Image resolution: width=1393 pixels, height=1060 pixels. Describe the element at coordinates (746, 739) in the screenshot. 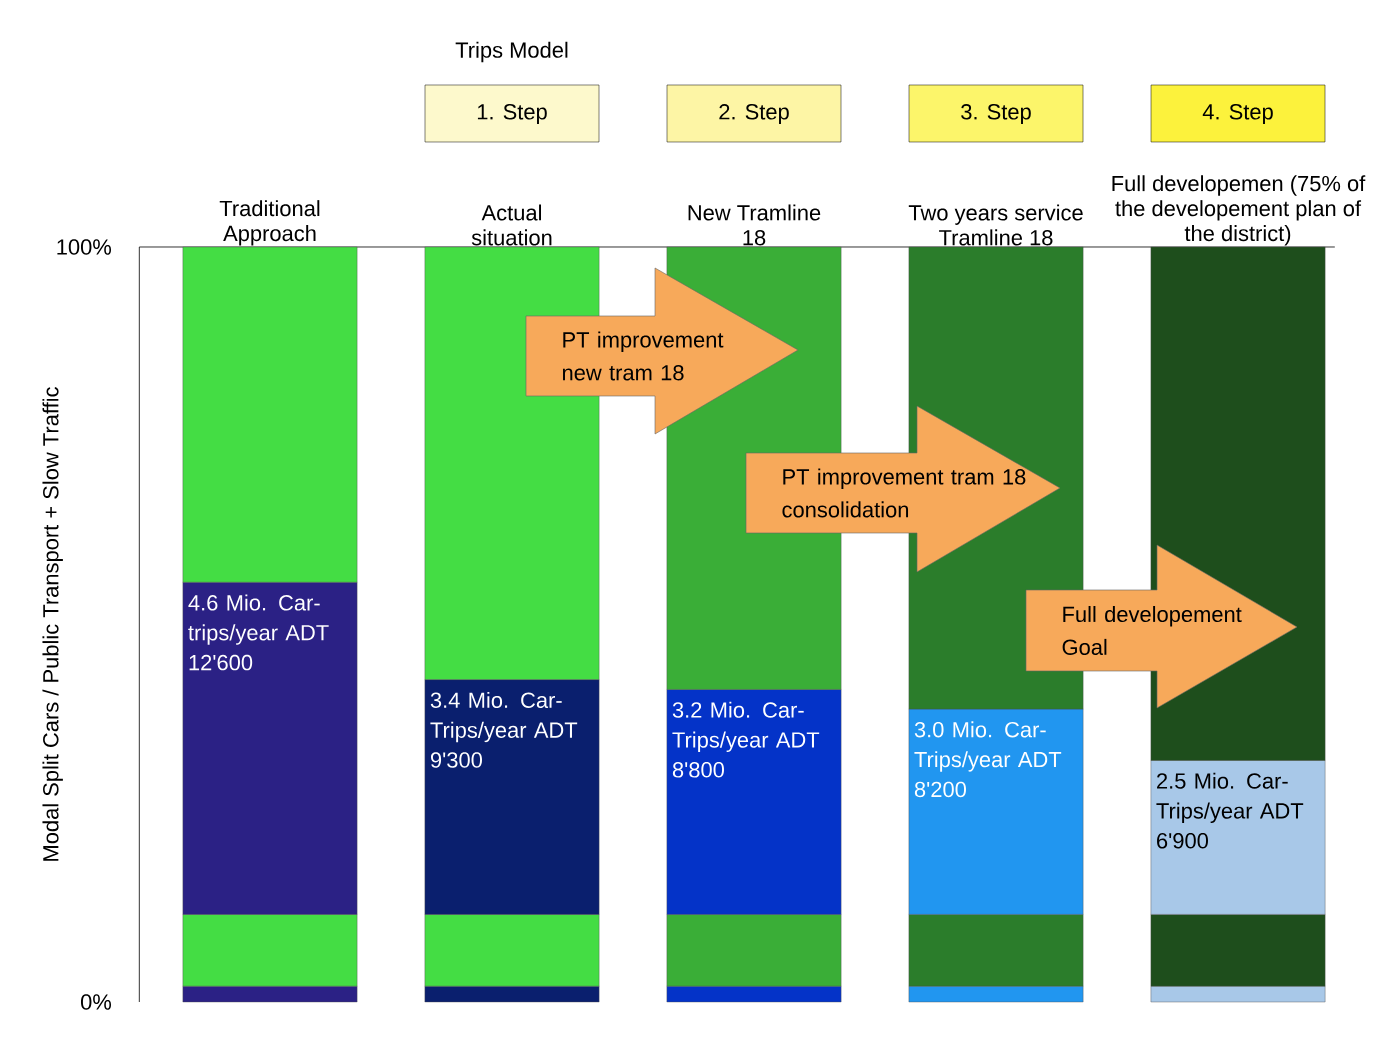

I see `annotation: 3.2 Mio. Car-Trips/year ADT 8'800` at that location.